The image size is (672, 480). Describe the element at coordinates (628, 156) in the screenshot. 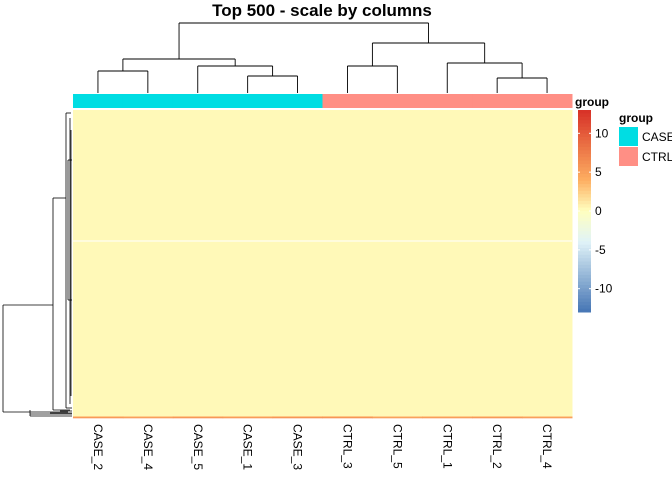

I see `group-legend-swatch-ctrl` at that location.